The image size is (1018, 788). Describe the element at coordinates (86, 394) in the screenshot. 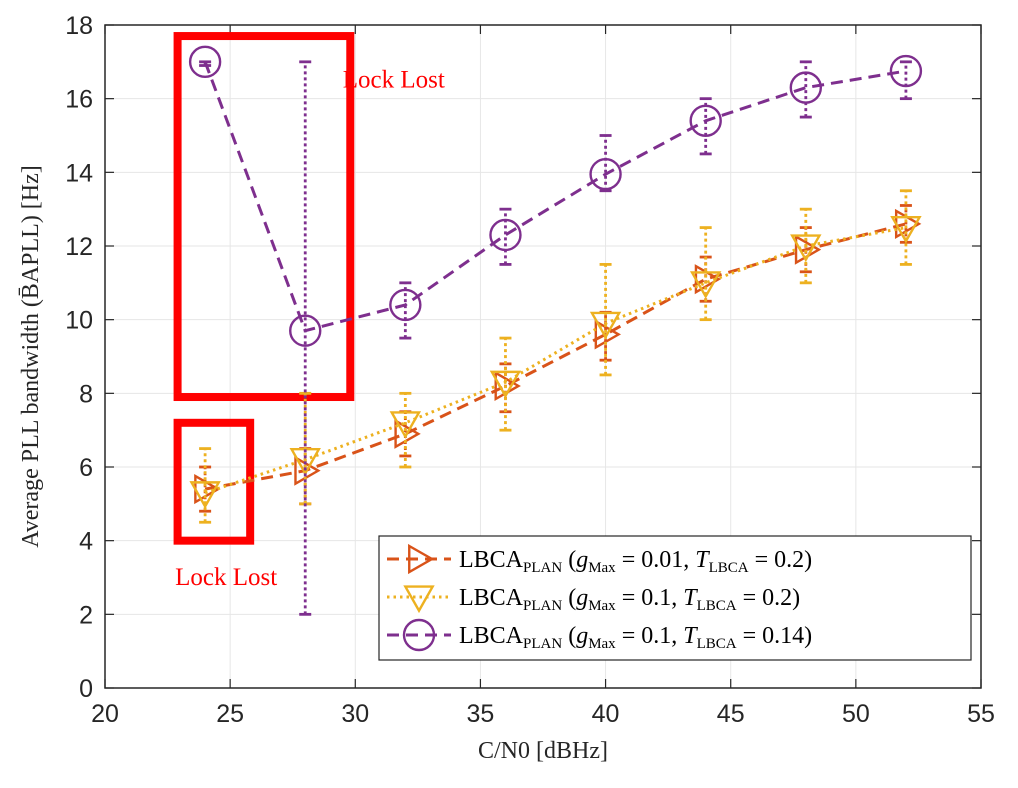

I see `y-tick-label: 8` at that location.